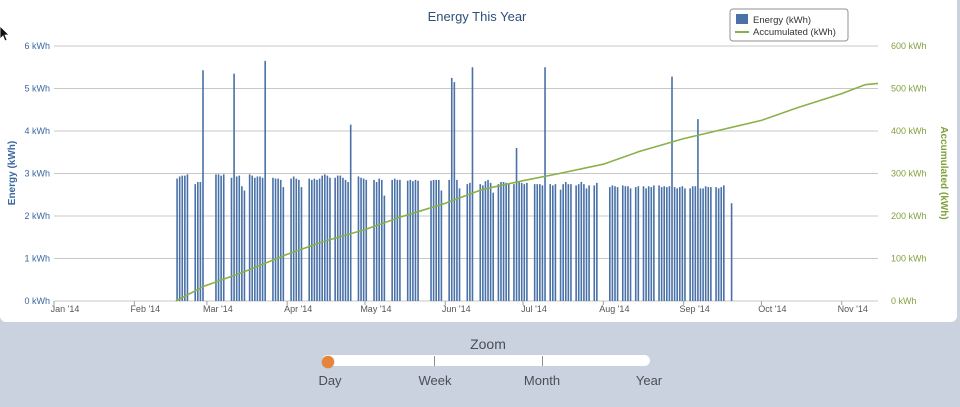 The width and height of the screenshot is (960, 407). I want to click on zoom-label-month: Month, so click(542, 380).